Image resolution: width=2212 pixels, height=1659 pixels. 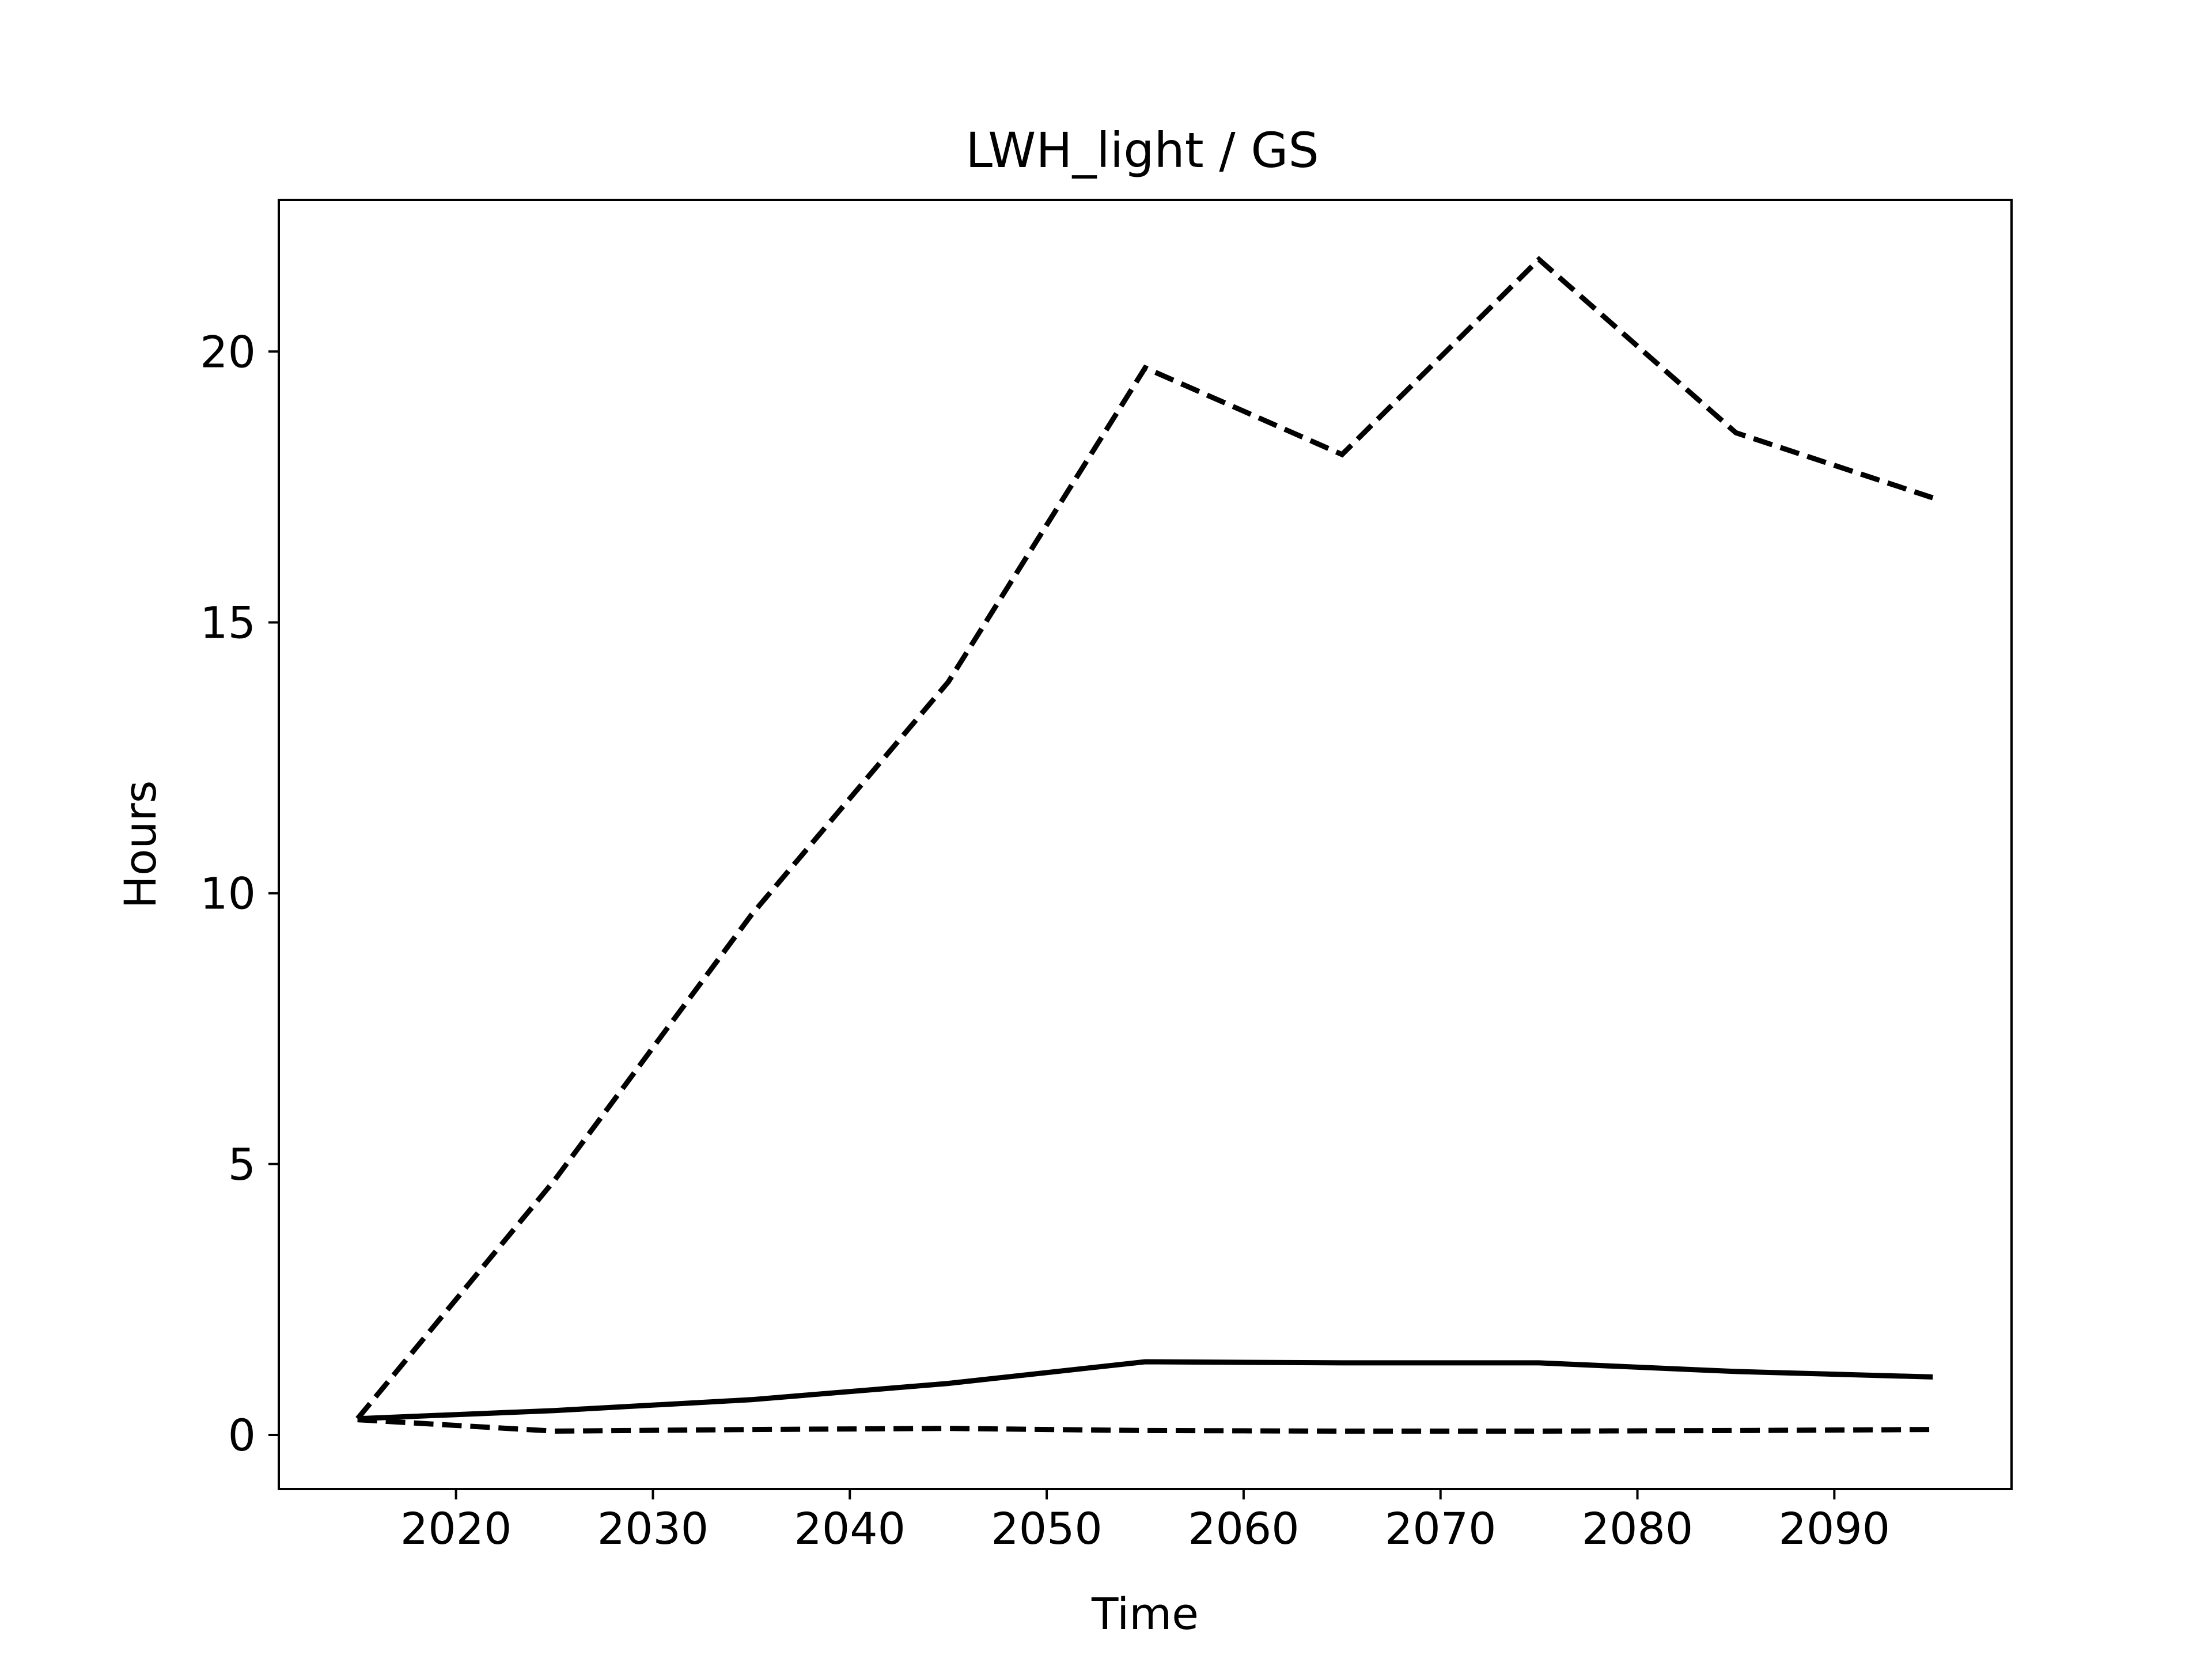 I want to click on y-tick-label: 5, so click(x=242, y=1164).